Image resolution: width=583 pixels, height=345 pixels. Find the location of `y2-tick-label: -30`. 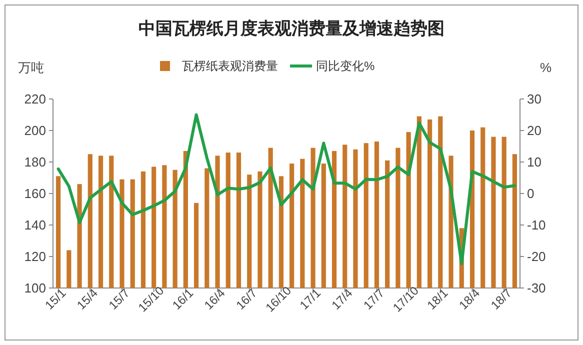

y2-tick-label: -30 is located at coordinates (536, 288).